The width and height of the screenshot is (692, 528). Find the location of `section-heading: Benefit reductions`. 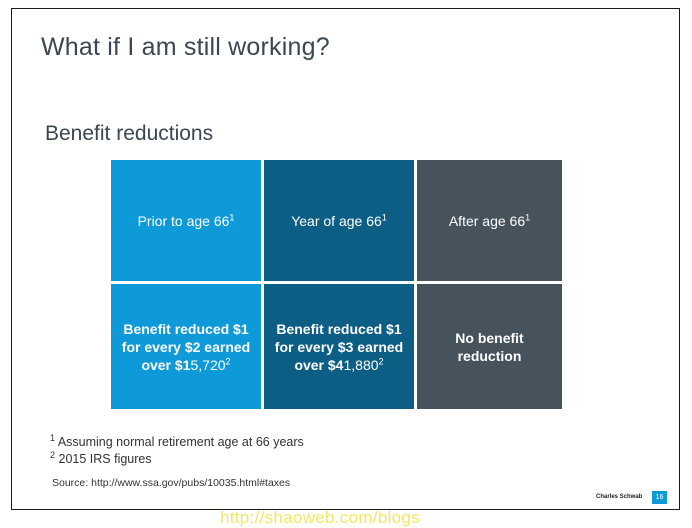

section-heading: Benefit reductions is located at coordinates (129, 133).